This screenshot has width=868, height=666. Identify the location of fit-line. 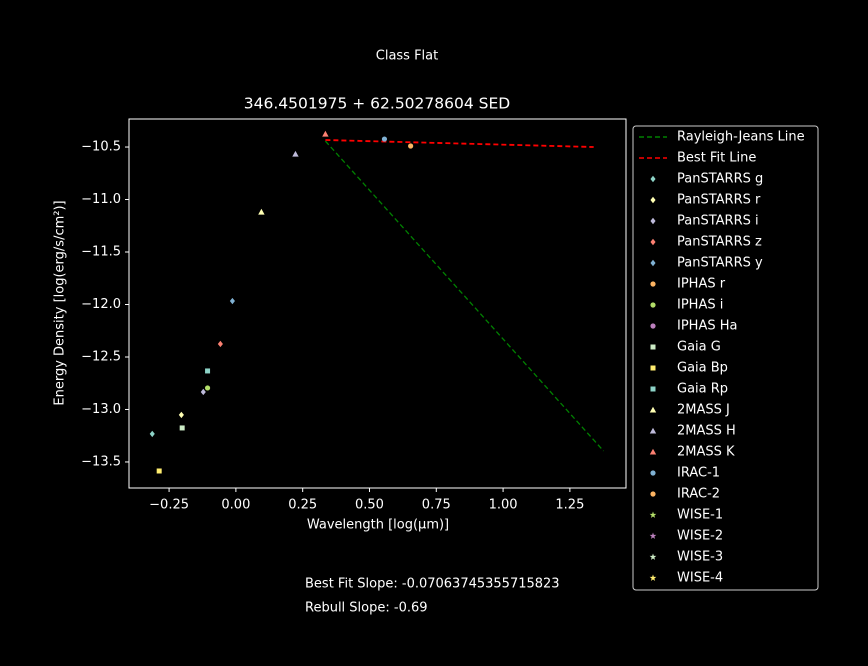
(459, 143).